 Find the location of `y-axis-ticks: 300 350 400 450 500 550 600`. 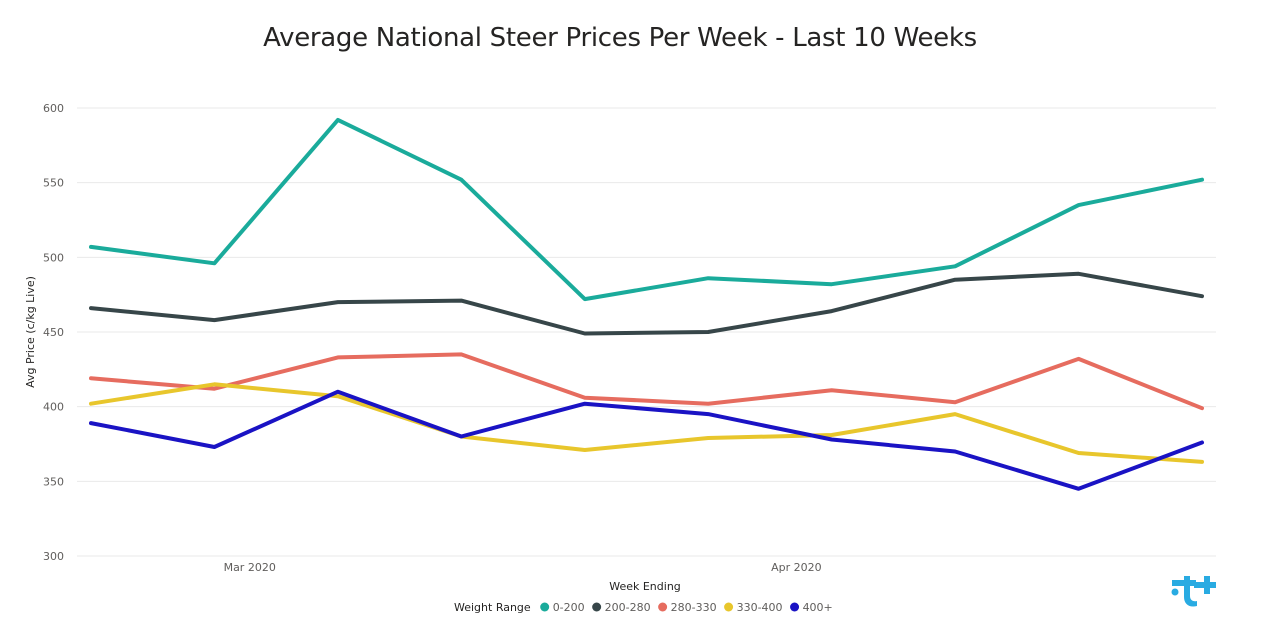

y-axis-ticks: 300 350 400 450 500 550 600 is located at coordinates (53, 332).